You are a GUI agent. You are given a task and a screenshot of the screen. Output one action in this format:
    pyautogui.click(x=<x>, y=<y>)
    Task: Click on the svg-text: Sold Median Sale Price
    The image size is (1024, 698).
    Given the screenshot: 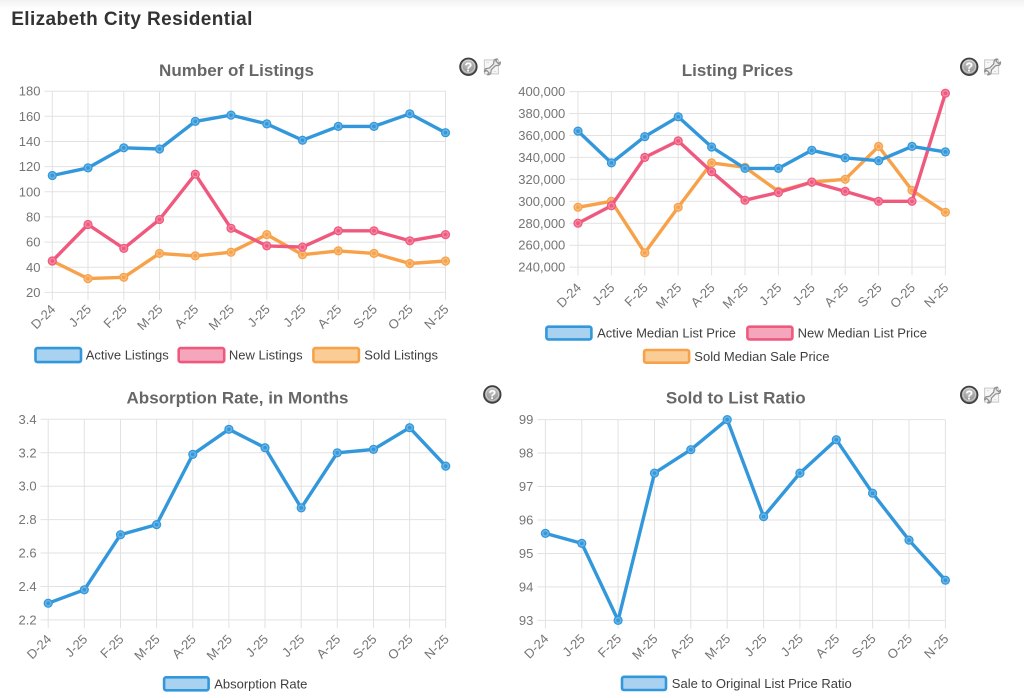 What is the action you would take?
    pyautogui.click(x=761, y=356)
    